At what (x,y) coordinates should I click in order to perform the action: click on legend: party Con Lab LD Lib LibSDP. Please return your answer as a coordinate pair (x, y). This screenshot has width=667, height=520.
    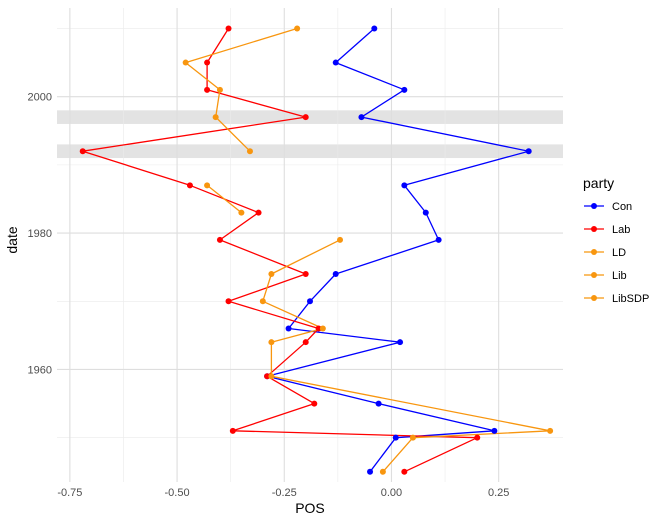
    Looking at the image, I should click on (616, 240).